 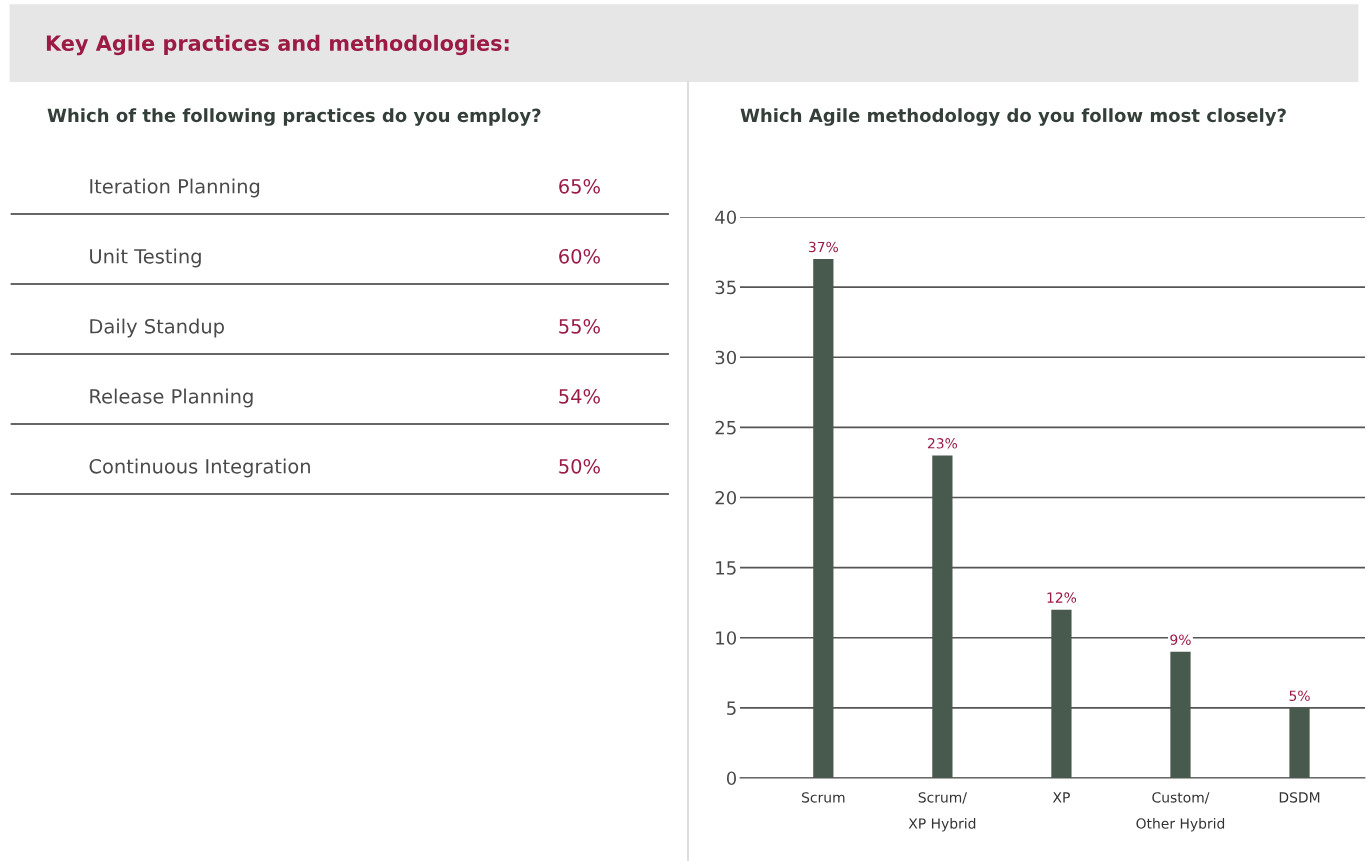 What do you see at coordinates (942, 443) in the screenshot?
I see `data-label: 23%` at bounding box center [942, 443].